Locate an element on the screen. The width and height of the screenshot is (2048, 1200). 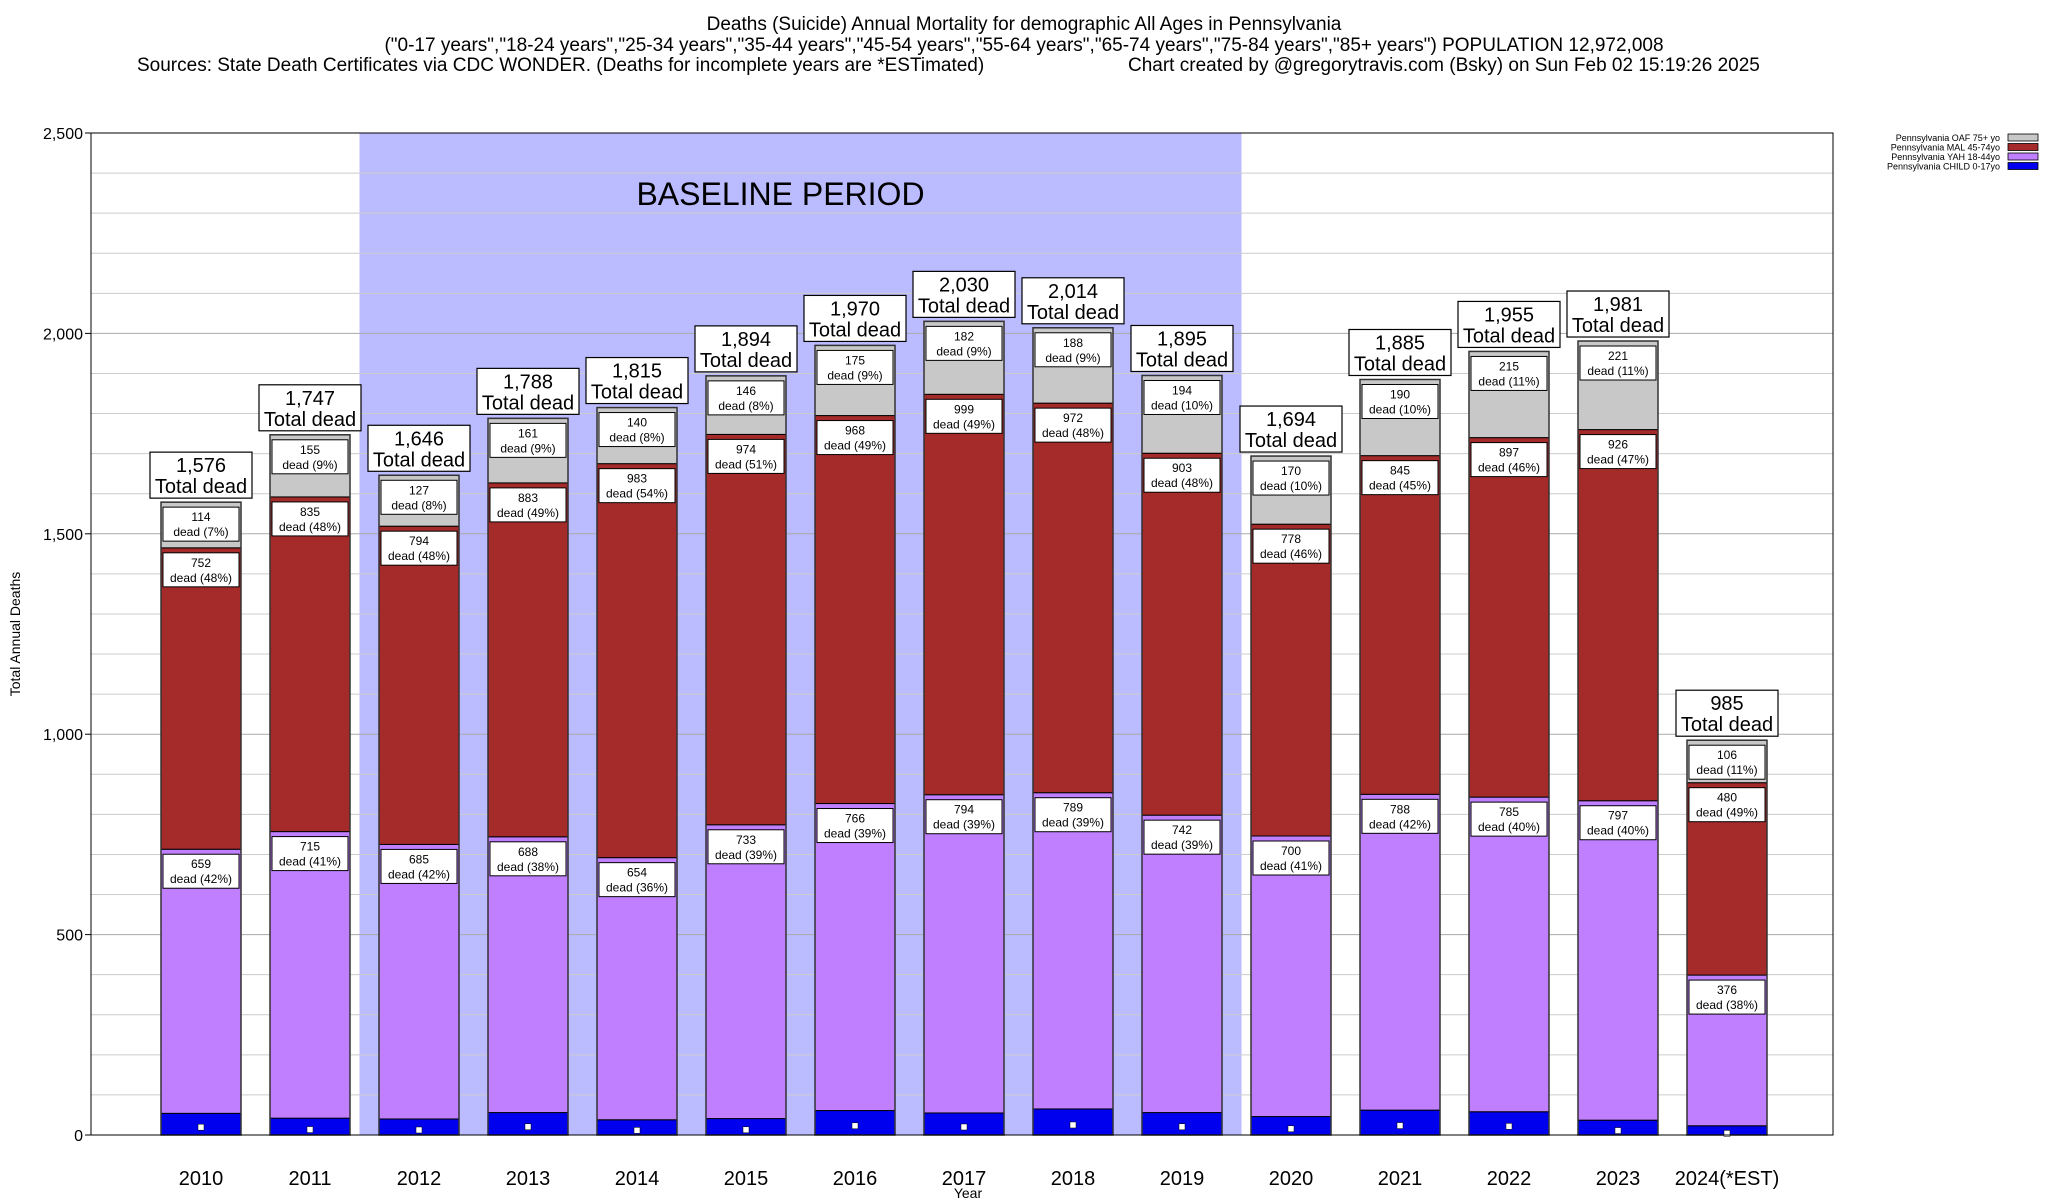
segment-value-label: 106 is located at coordinates (1727, 755).